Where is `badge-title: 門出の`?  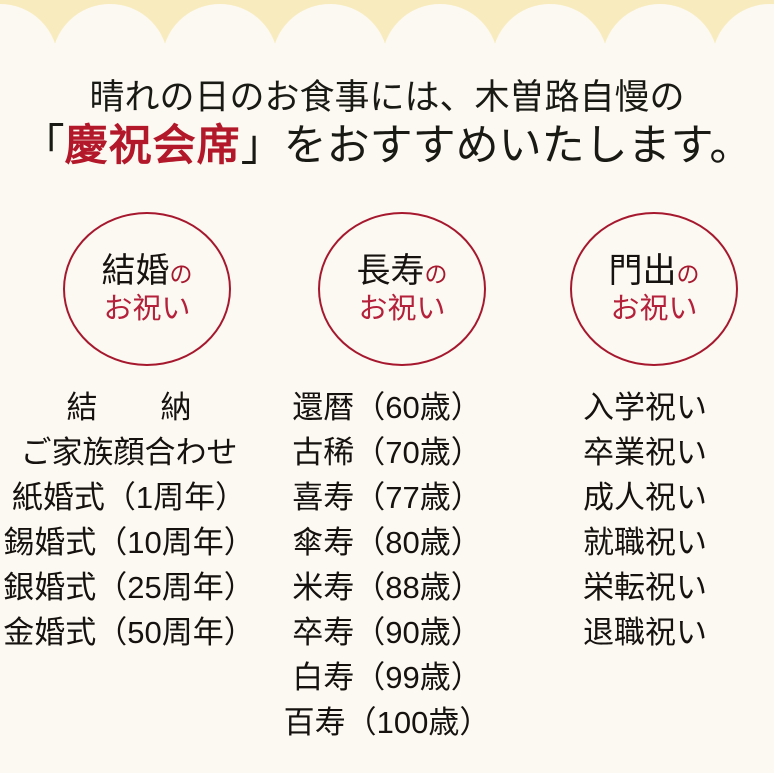
badge-title: 門出の is located at coordinates (654, 271).